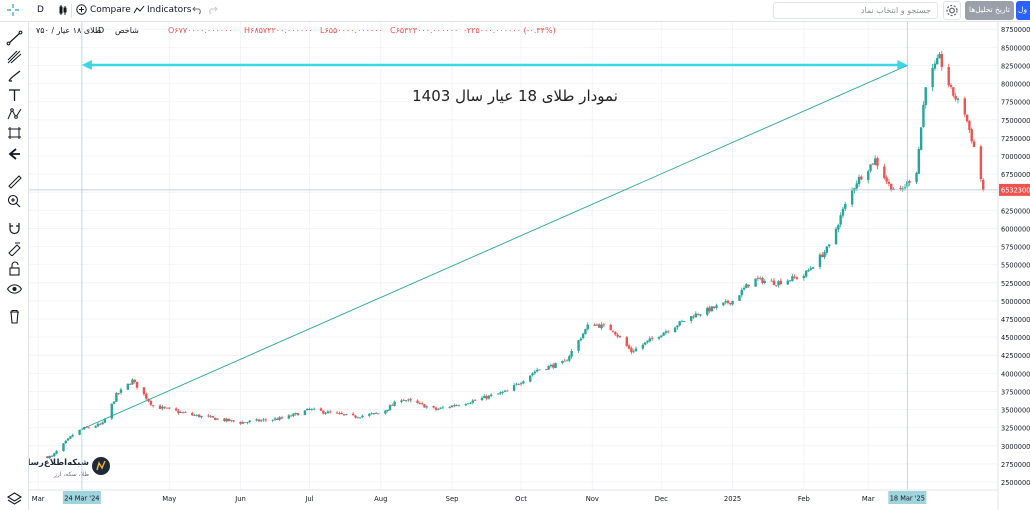 Image resolution: width=1030 pixels, height=510 pixels. I want to click on login-button: ول, so click(1023, 10).